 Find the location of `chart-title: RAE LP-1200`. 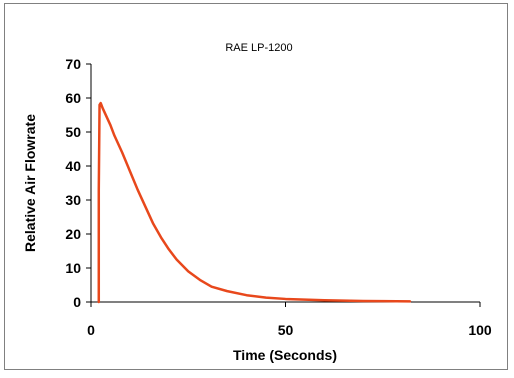

chart-title: RAE LP-1200 is located at coordinates (258, 48).